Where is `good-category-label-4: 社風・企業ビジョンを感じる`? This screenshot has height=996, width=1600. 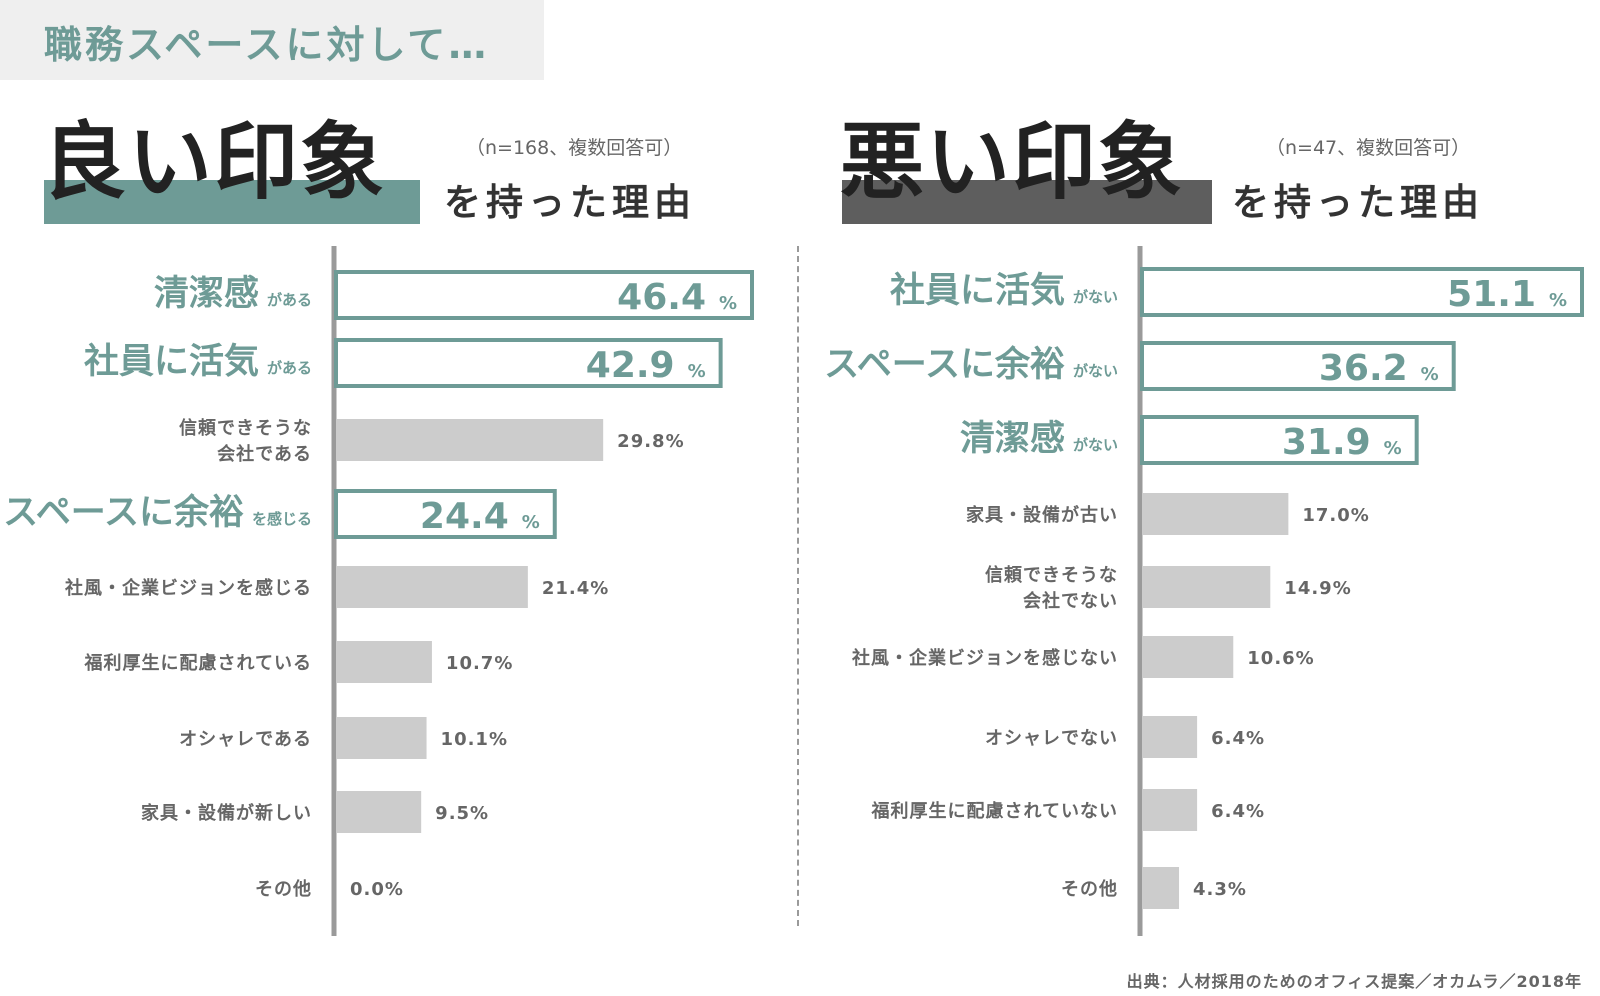 good-category-label-4: 社風・企業ビジョンを感じる is located at coordinates (188, 588).